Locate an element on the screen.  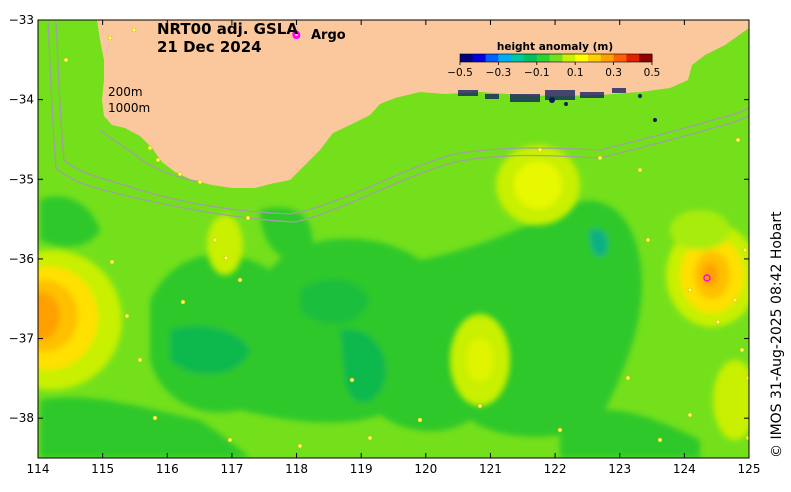
credit-text: © IMOS 31-Aug-2025 08:42 Hobart is located at coordinates (777, 334).